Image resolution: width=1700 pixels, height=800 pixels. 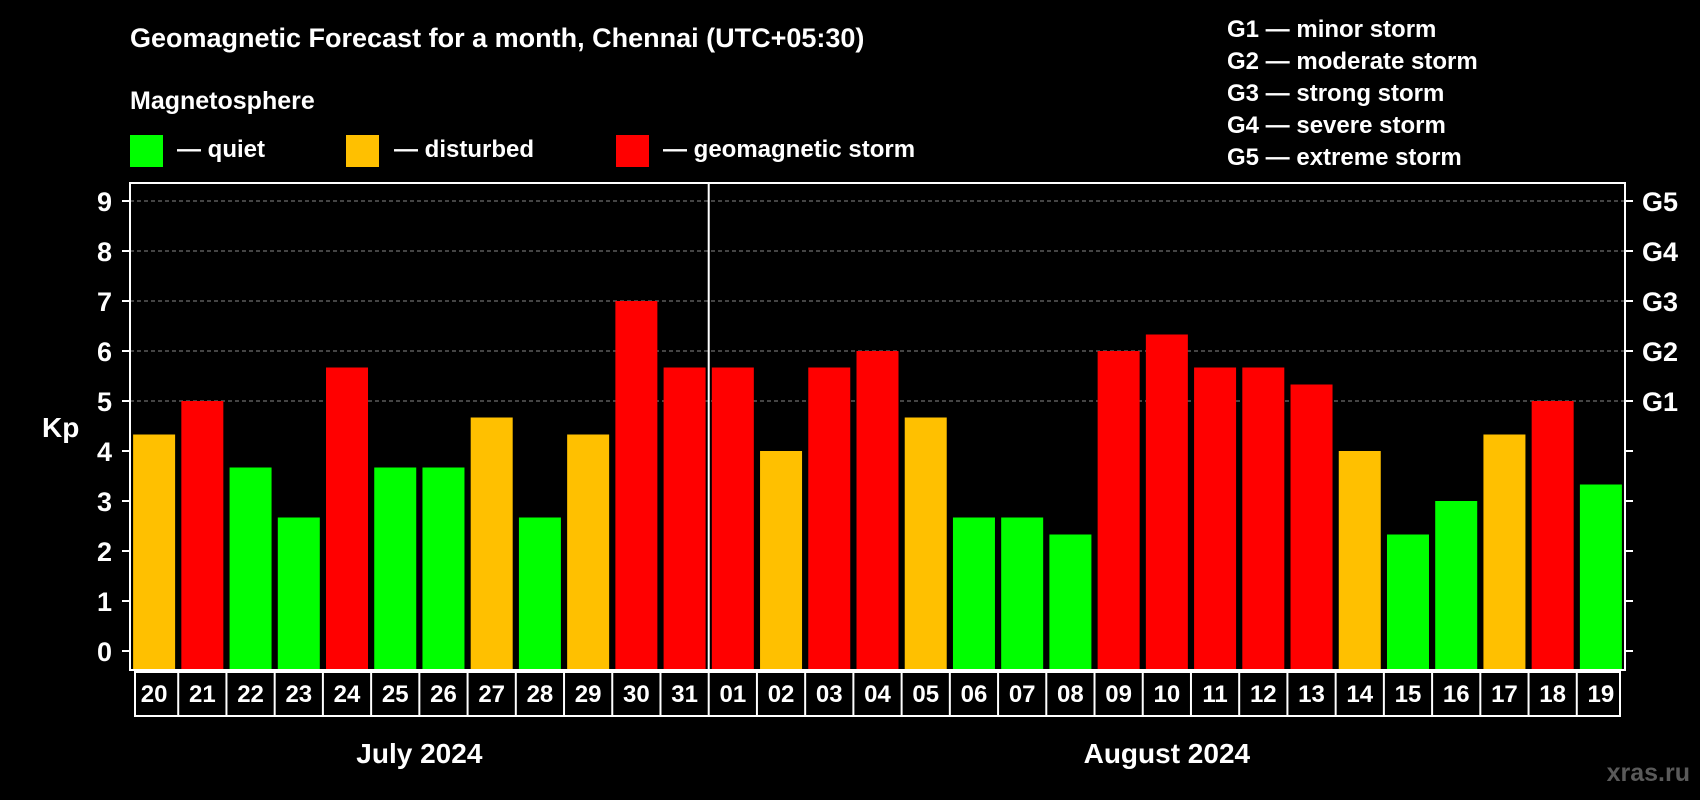 What do you see at coordinates (732, 694) in the screenshot?
I see `x-tick-label-01: 01` at bounding box center [732, 694].